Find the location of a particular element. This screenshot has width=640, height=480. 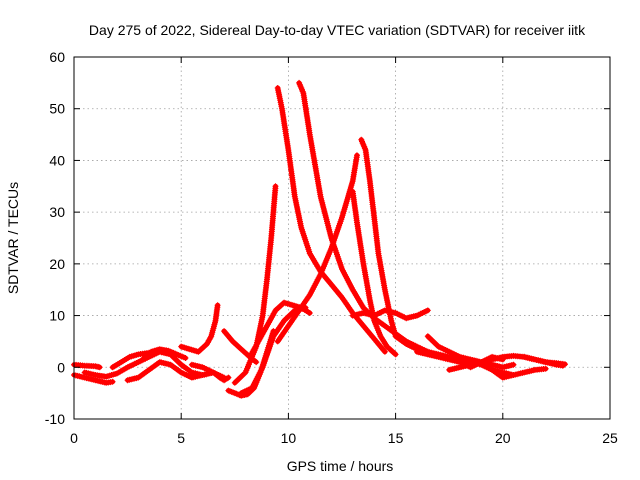

x-axis-label: GPS time / hours is located at coordinates (340, 466).